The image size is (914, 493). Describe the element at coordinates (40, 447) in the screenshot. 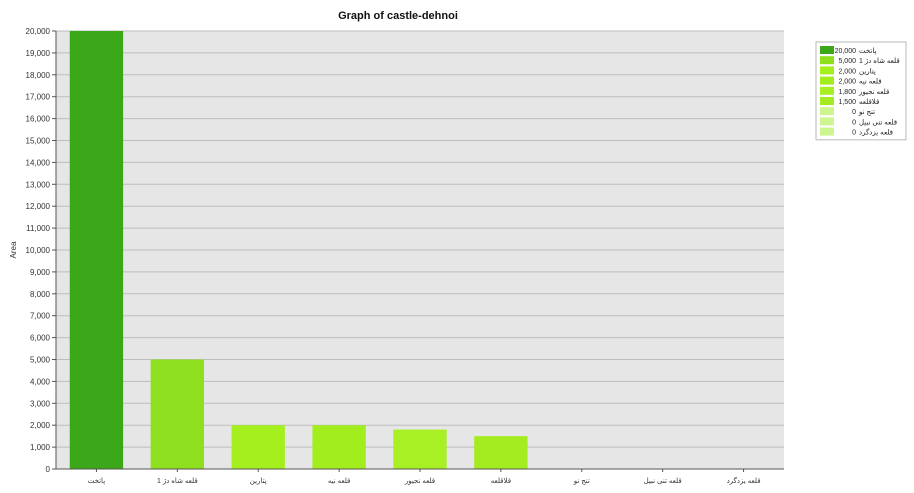

I see `y-tick-label: 1,000` at that location.